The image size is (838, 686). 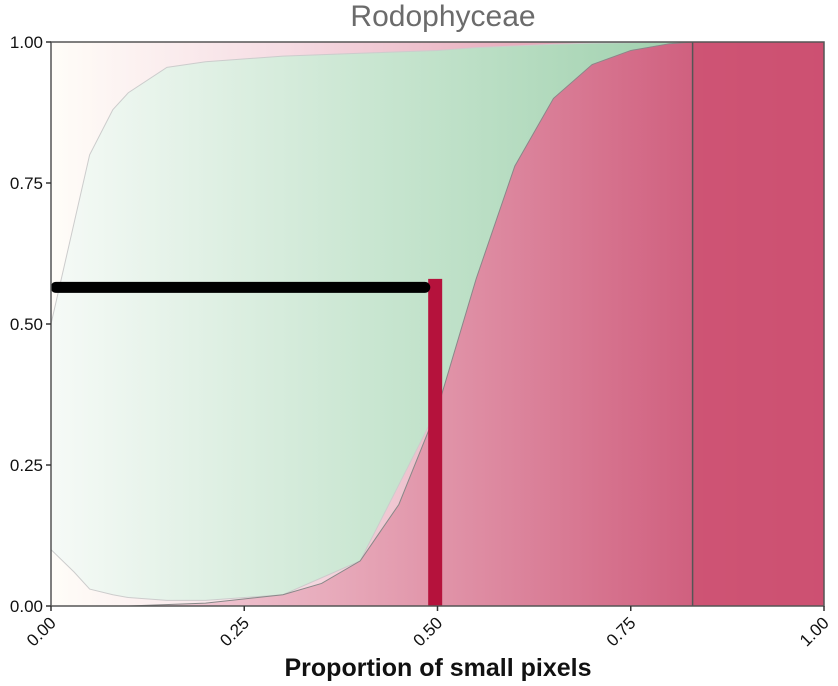 What do you see at coordinates (26, 42) in the screenshot?
I see `y-tick-label: 1.00` at bounding box center [26, 42].